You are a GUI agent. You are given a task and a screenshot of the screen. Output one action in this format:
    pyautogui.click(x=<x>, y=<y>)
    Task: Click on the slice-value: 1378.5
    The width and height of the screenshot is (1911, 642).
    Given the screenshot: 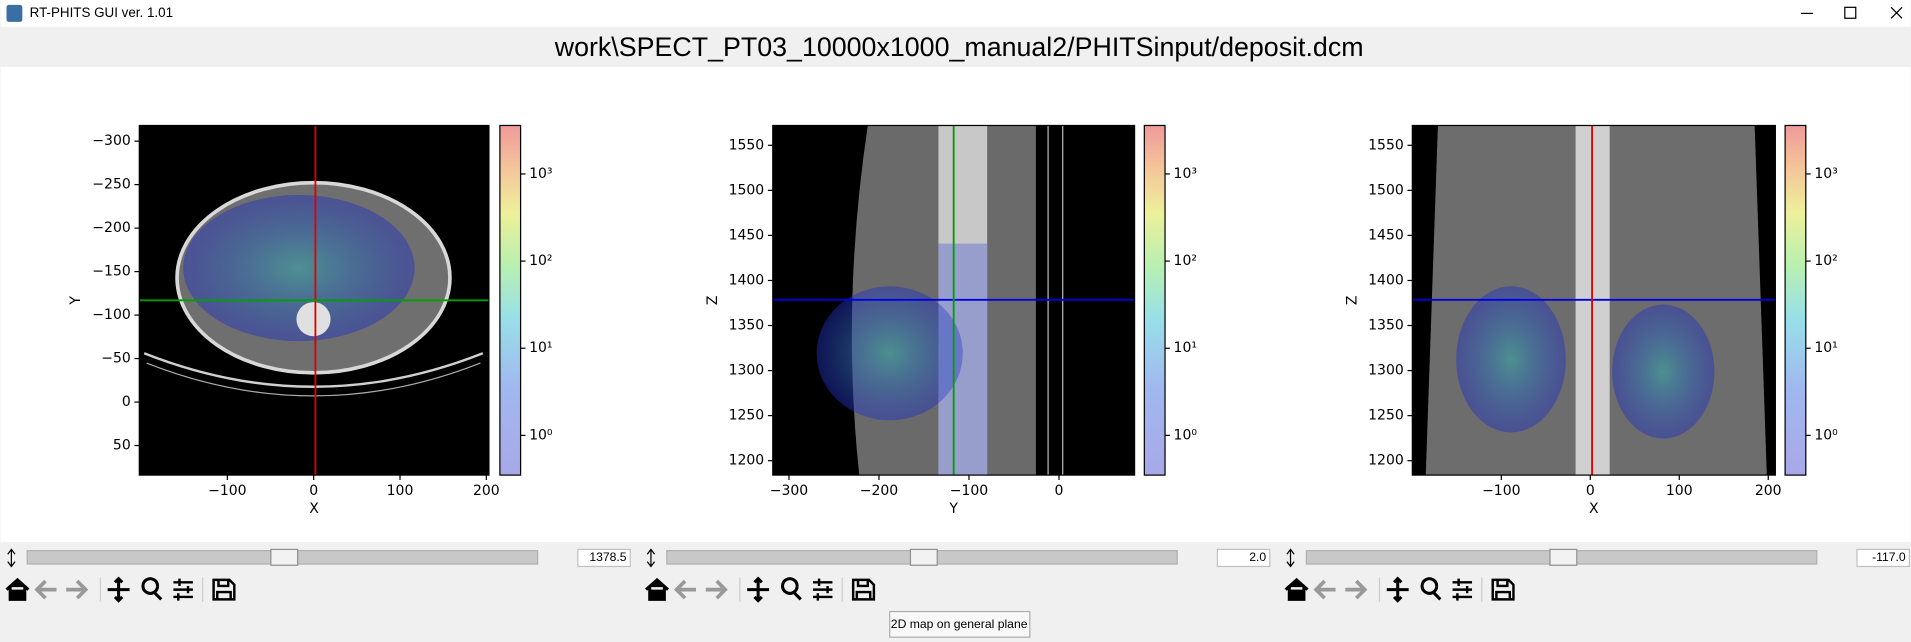 What is the action you would take?
    pyautogui.click(x=607, y=557)
    